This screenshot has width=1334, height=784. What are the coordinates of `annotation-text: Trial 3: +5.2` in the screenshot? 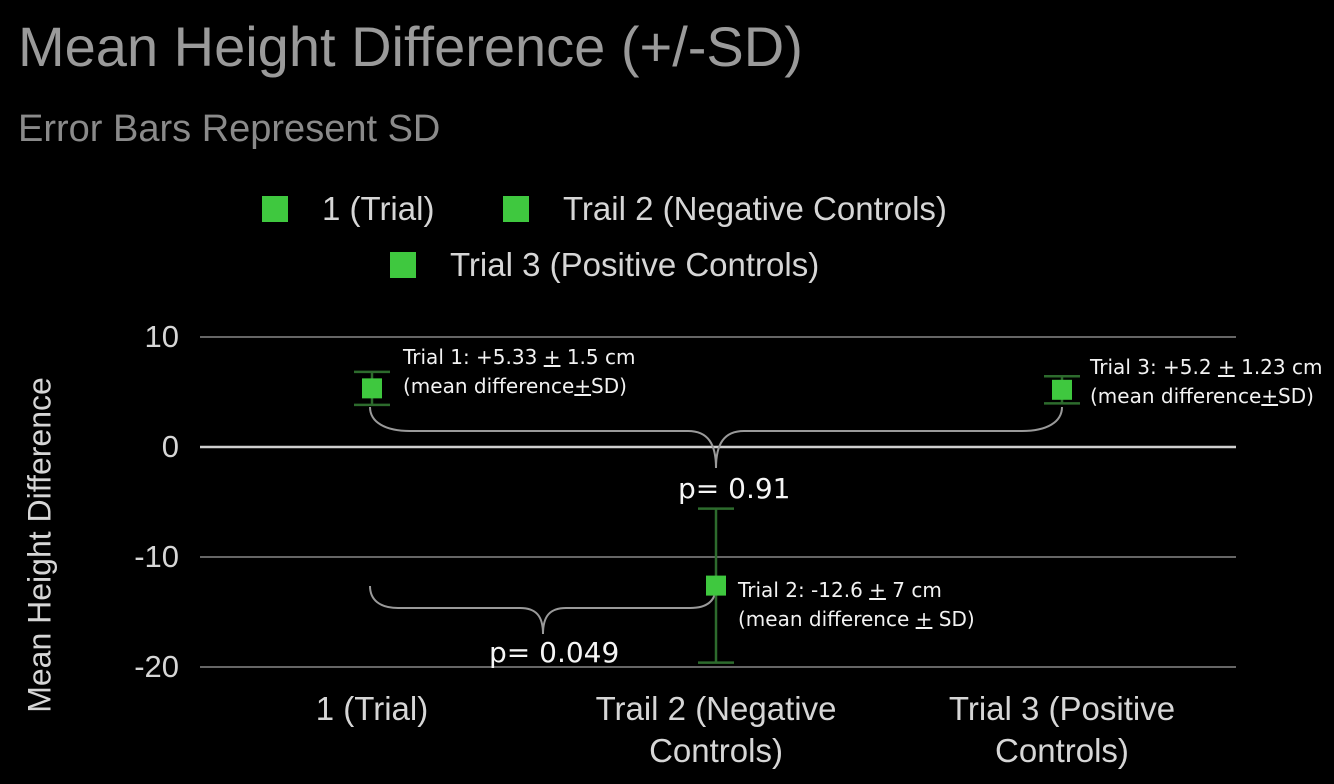 It's located at (1154, 367).